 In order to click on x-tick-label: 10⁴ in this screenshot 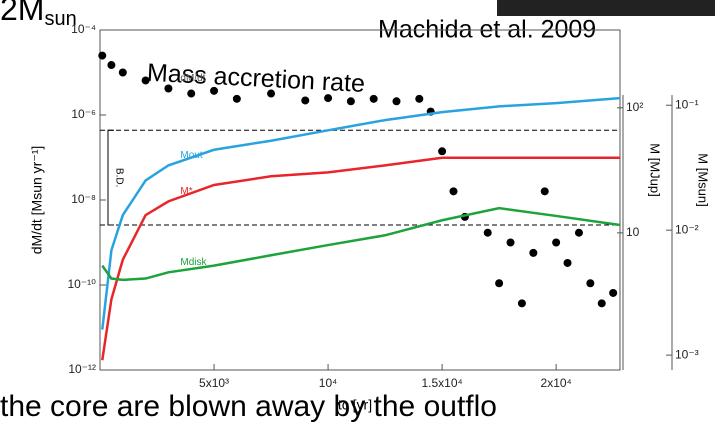, I will do `click(328, 383)`.